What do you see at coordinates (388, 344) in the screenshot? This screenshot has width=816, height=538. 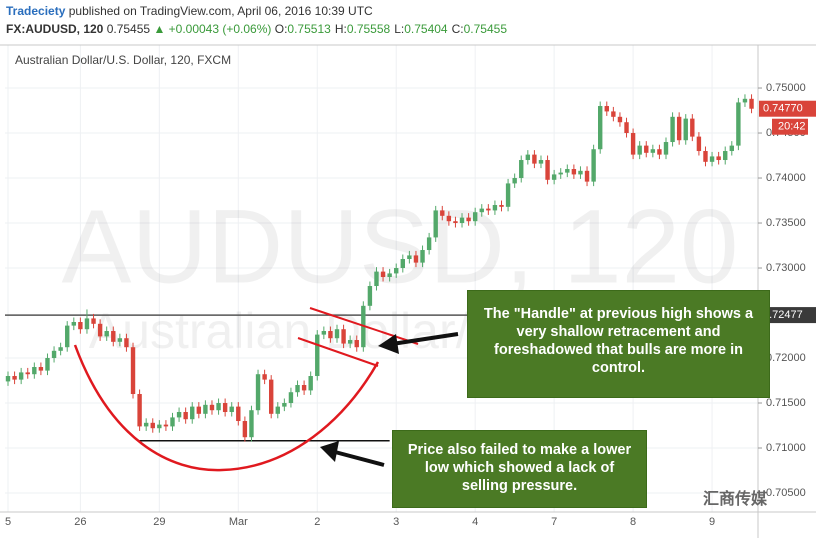 I see `arrow-head` at bounding box center [388, 344].